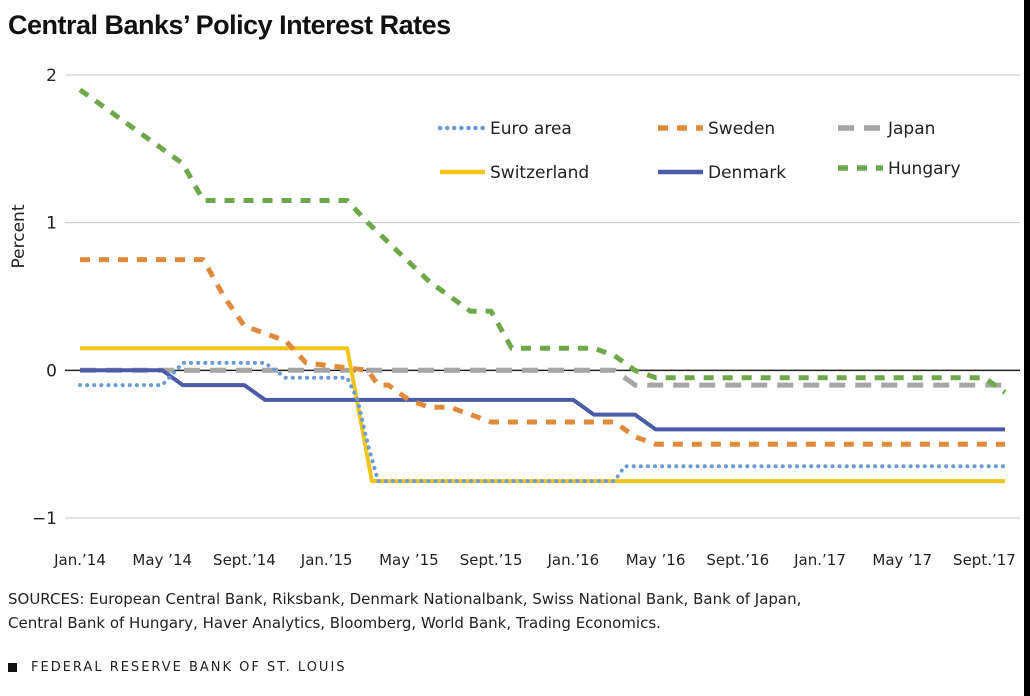 This screenshot has width=1030, height=696. I want to click on y-tick-label: 0, so click(51, 371).